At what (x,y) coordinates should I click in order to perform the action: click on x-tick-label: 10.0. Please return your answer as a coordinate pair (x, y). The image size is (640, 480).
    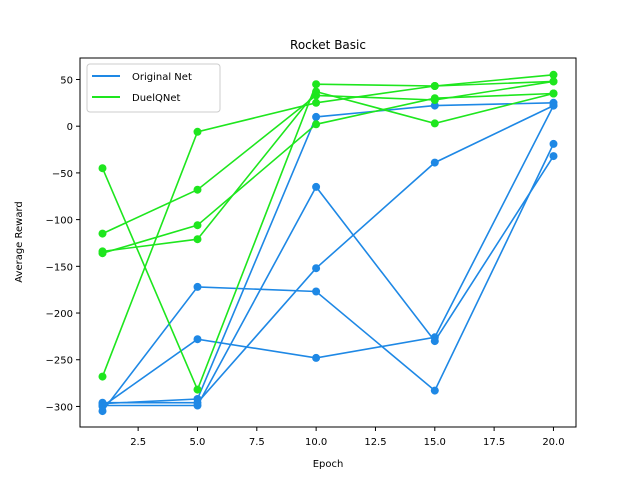
    Looking at the image, I should click on (316, 442).